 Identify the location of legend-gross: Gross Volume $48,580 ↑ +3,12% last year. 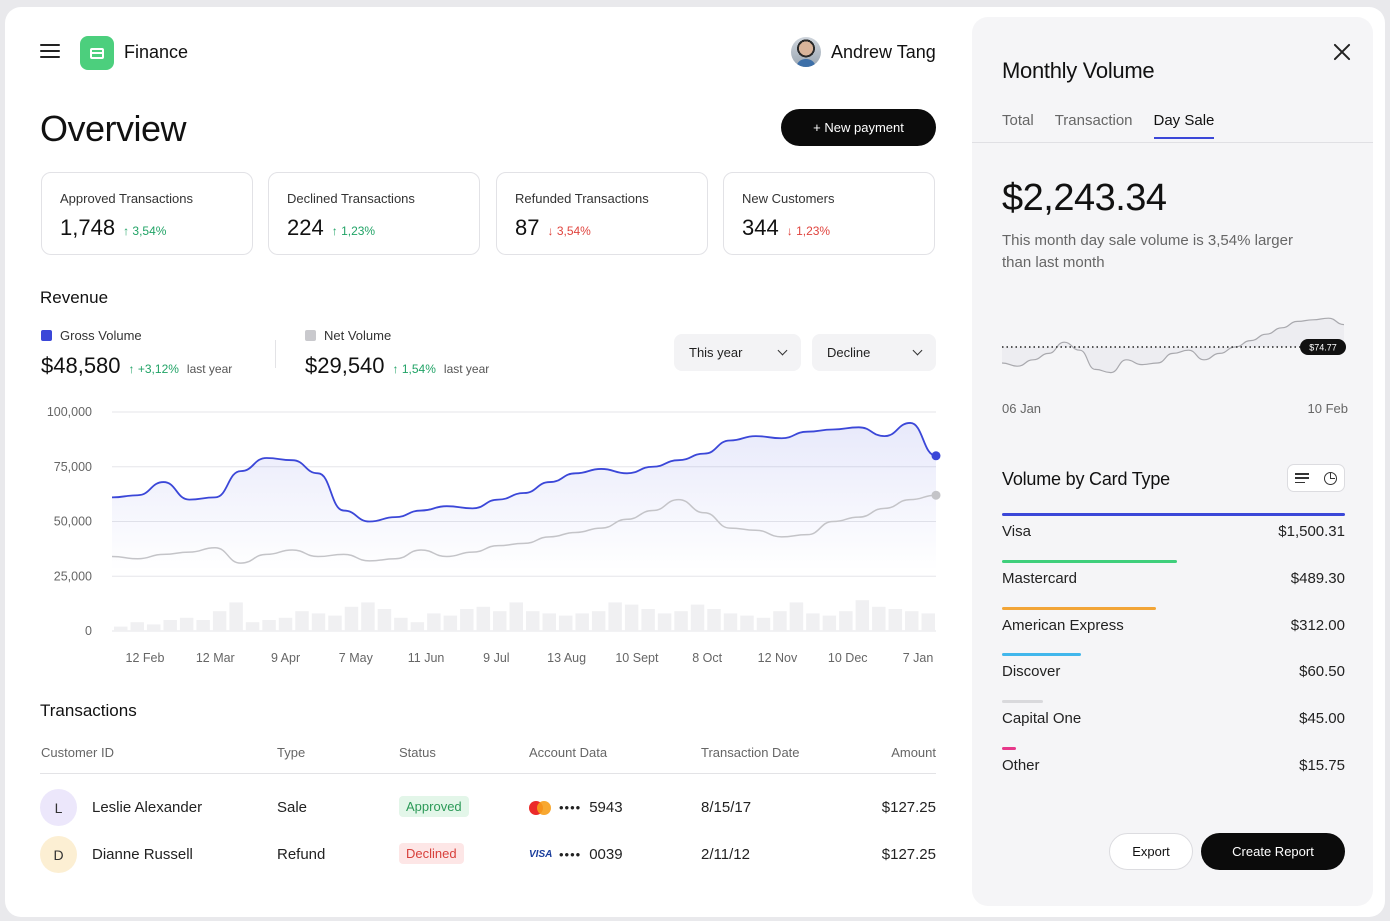
(136, 353).